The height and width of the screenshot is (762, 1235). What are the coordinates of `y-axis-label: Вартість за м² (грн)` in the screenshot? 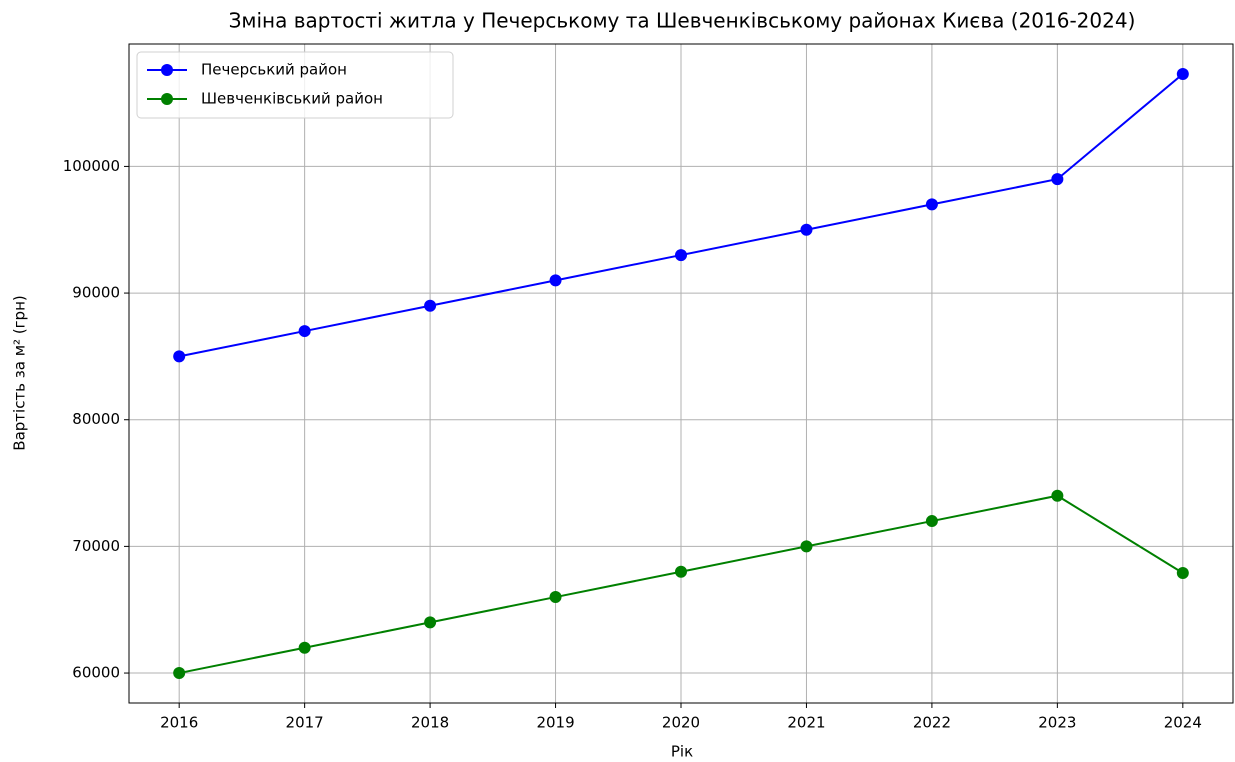 It's located at (20, 372).